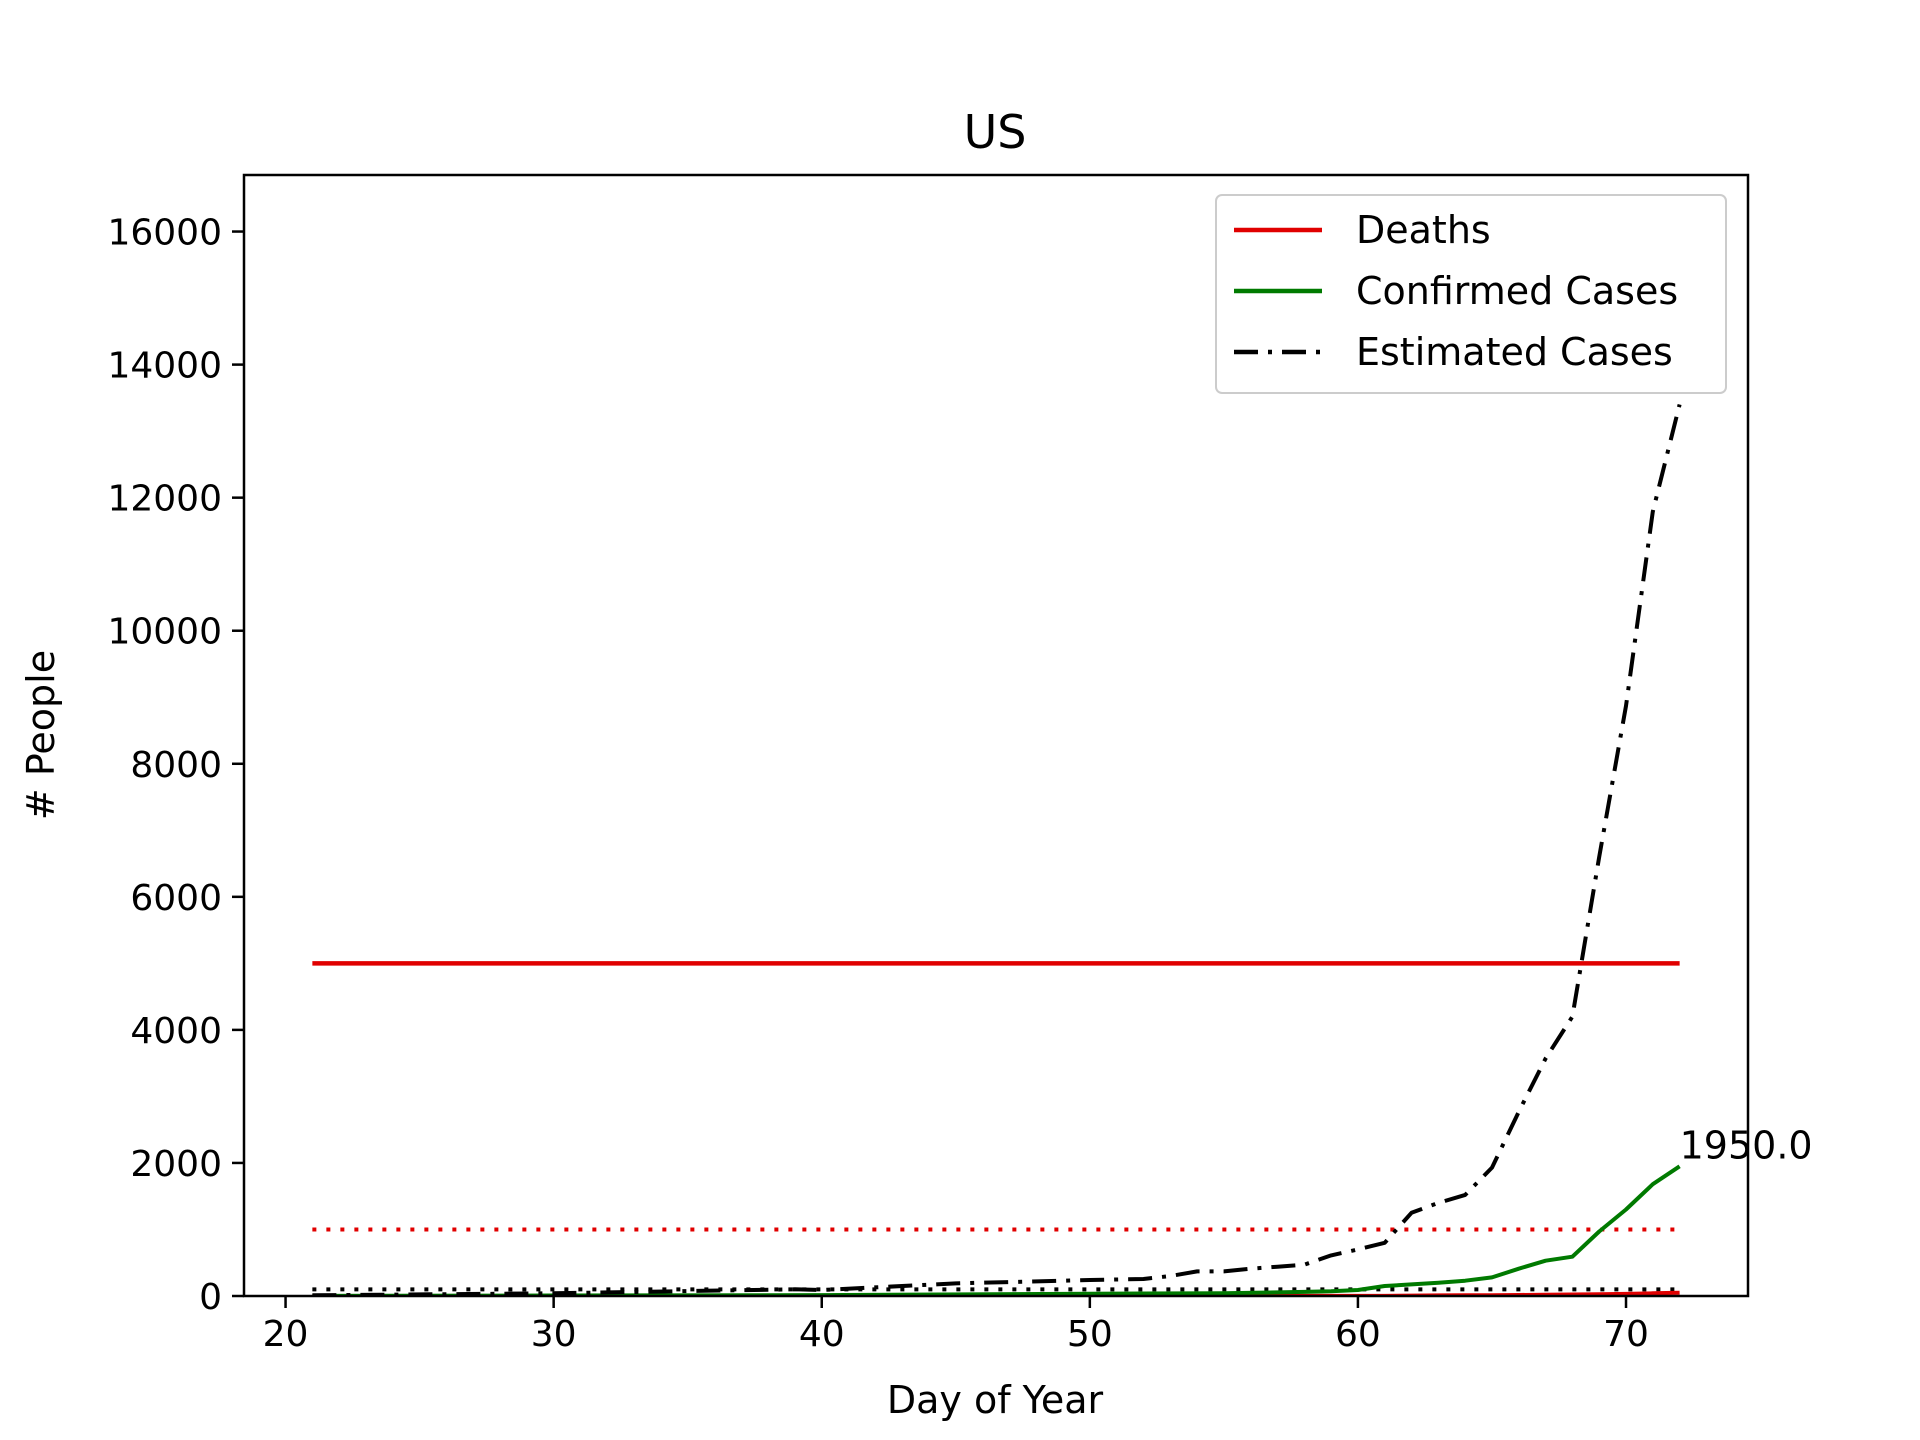  I want to click on y-tick-label: 16000, so click(164, 233).